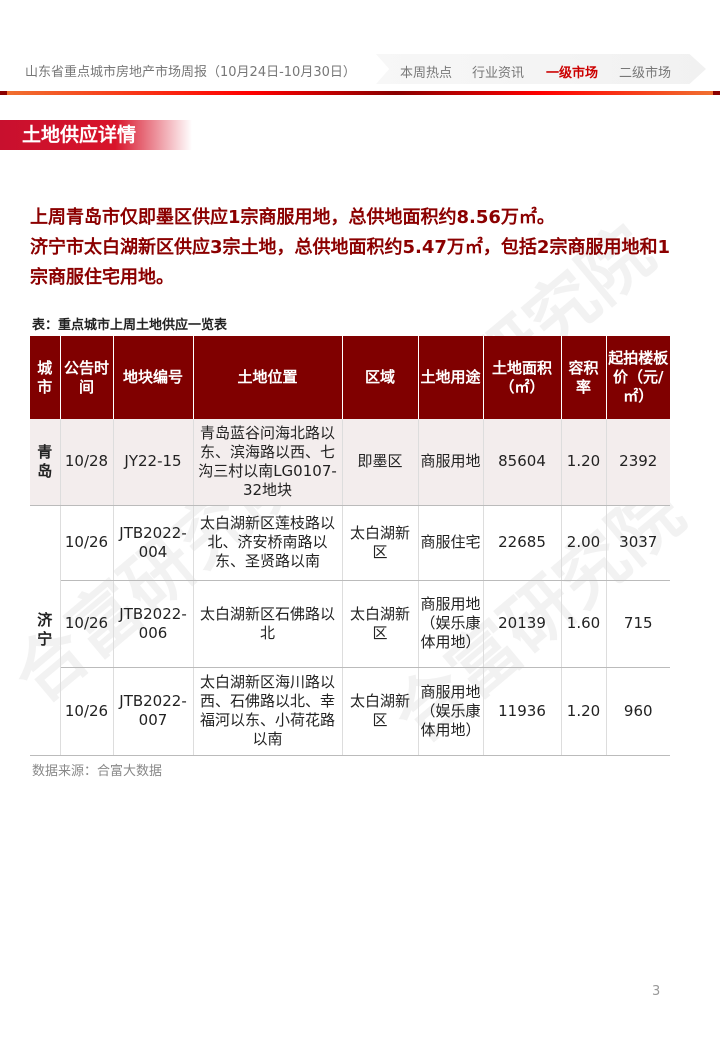 The height and width of the screenshot is (1040, 720). What do you see at coordinates (638, 543) in the screenshot?
I see `cell: 3037` at bounding box center [638, 543].